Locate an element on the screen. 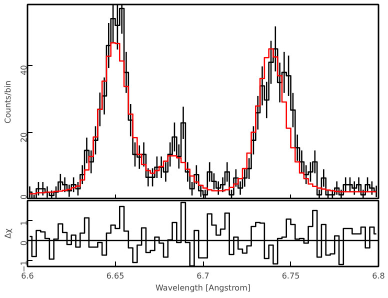 This screenshot has height=298, width=388. x-tick-label: 6.8 is located at coordinates (378, 276).